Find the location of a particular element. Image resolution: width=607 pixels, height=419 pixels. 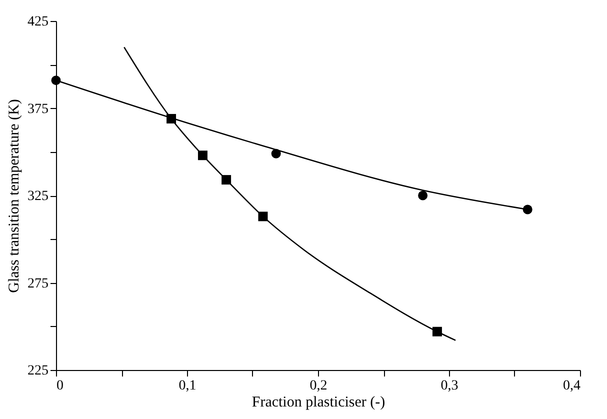

y-tick-label: 325 is located at coordinates (38, 196).